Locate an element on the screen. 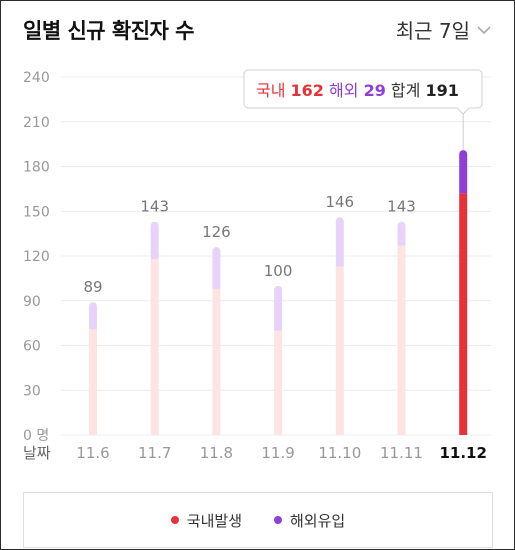 Image resolution: width=515 pixels, height=550 pixels. y-tick-label: 240 is located at coordinates (36, 78).